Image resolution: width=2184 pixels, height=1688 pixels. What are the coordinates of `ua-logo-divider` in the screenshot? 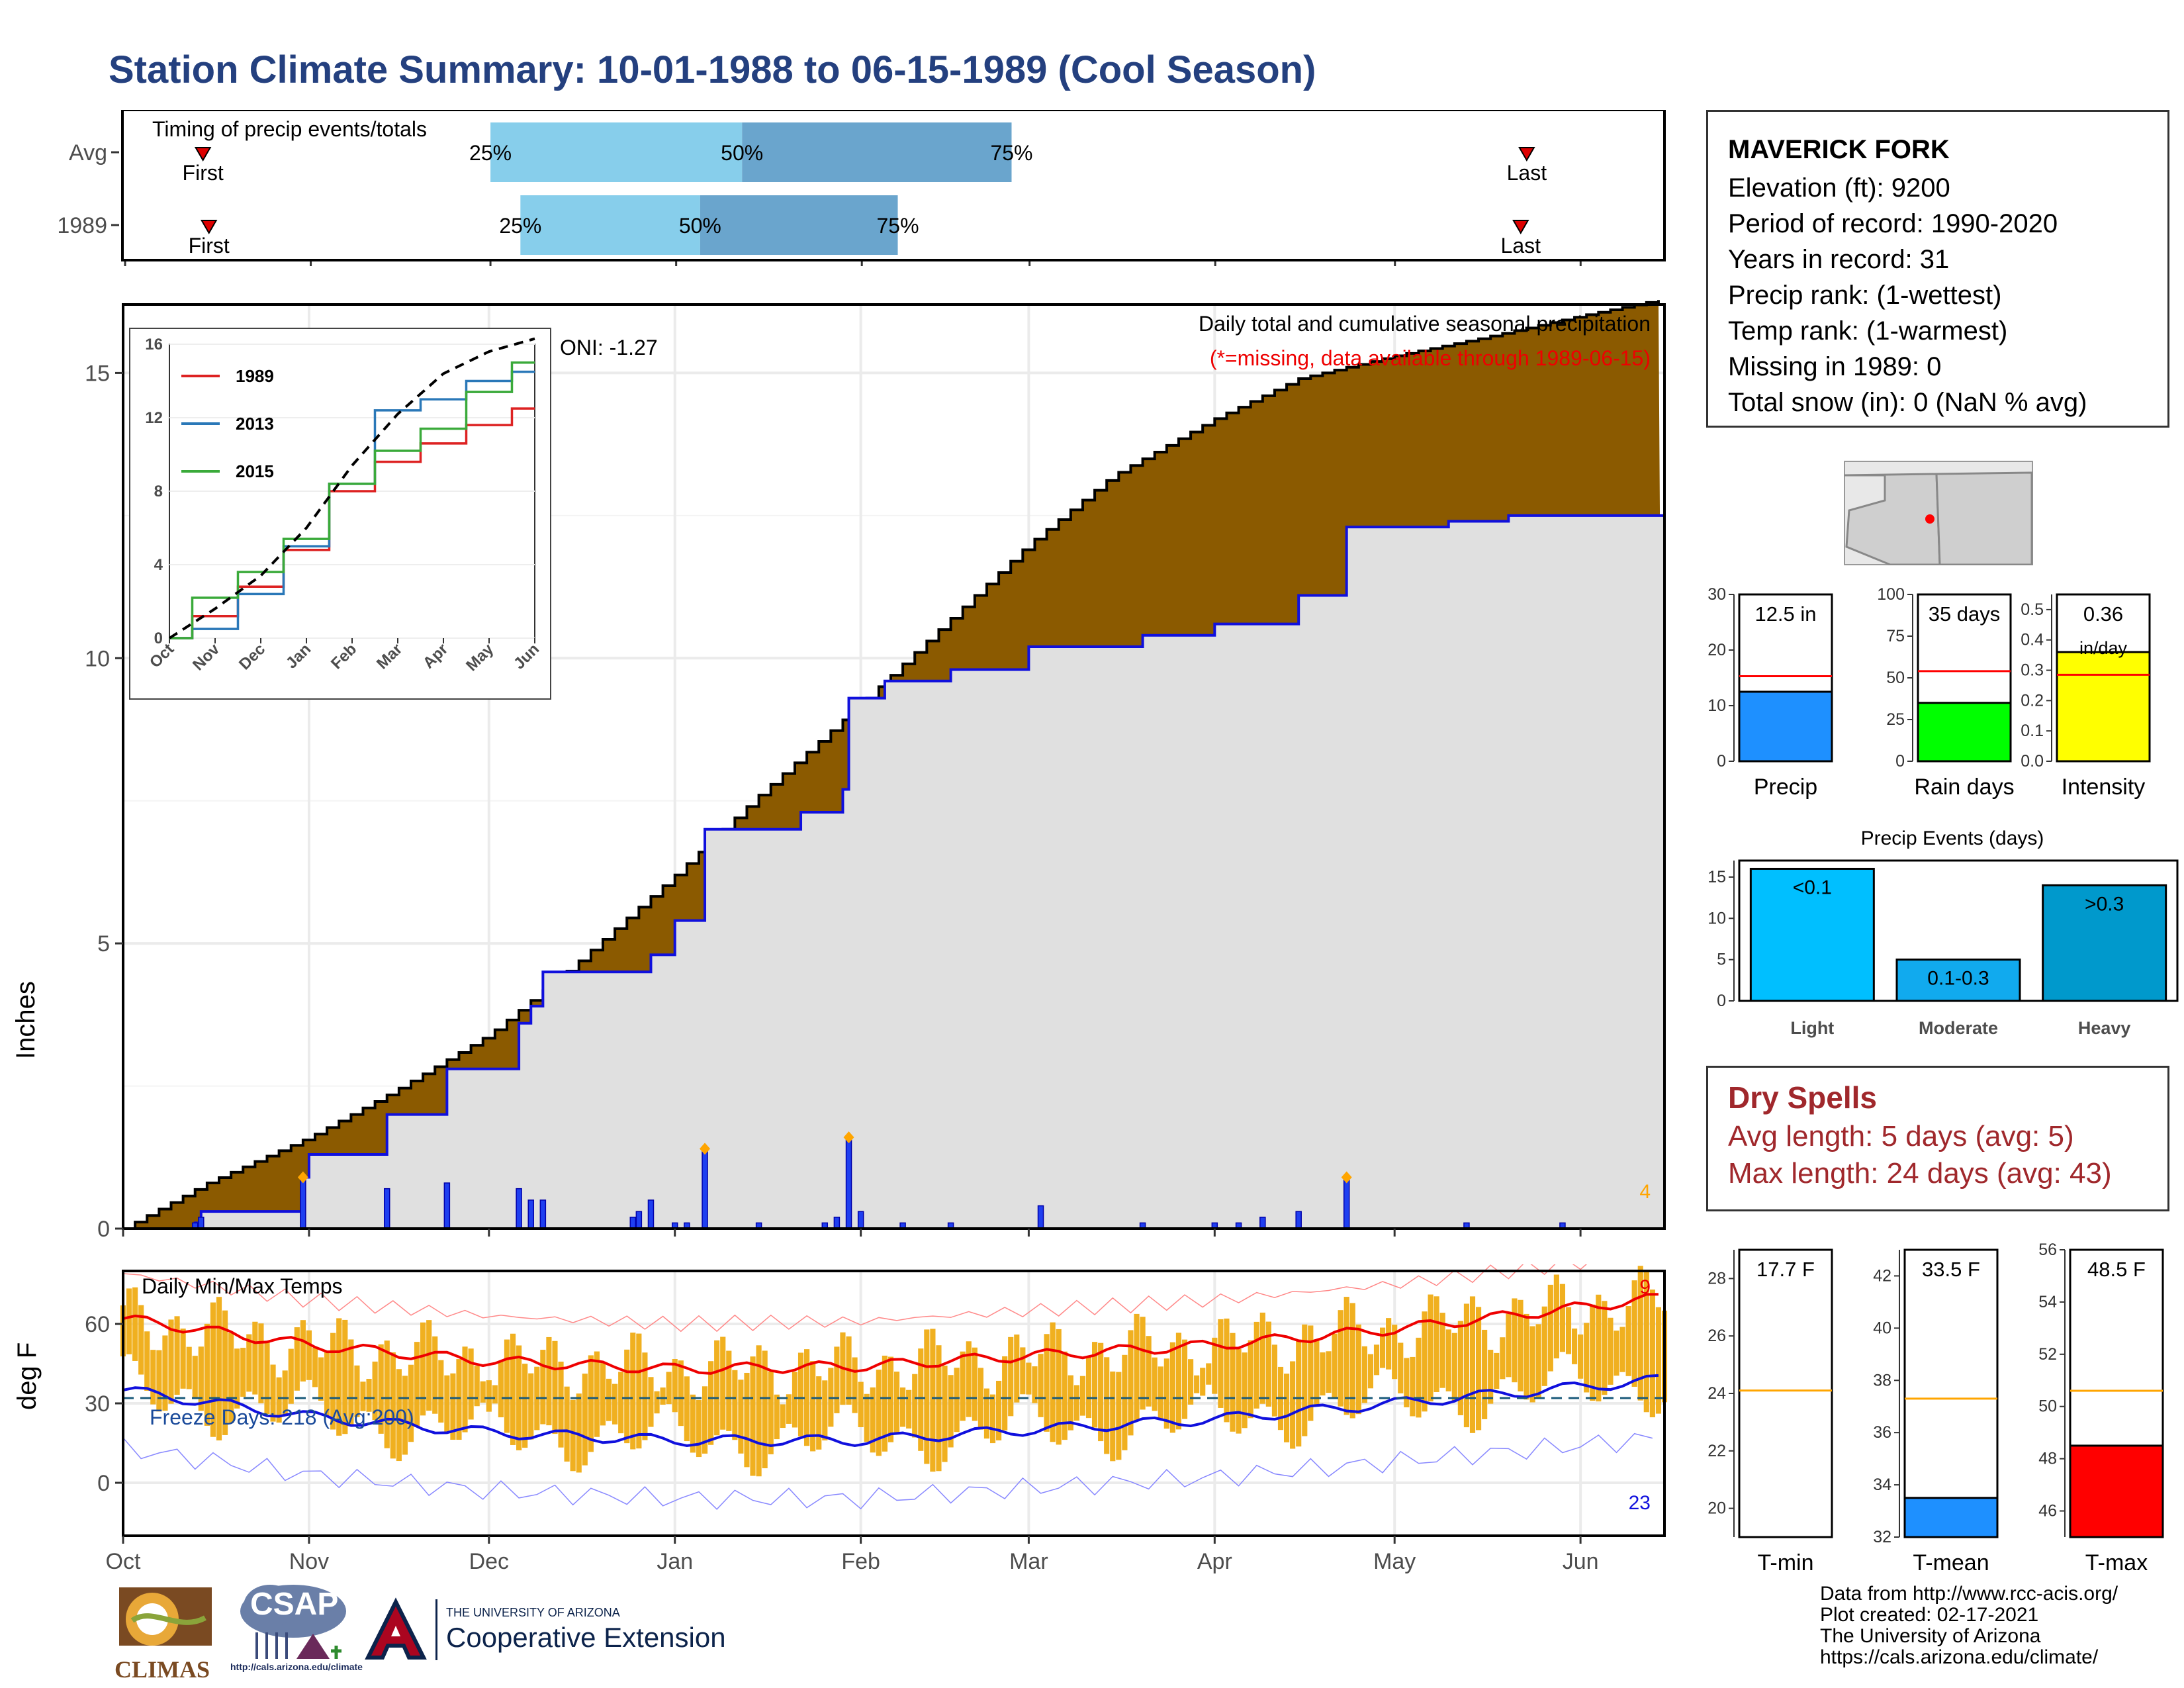 It's located at (436, 1629).